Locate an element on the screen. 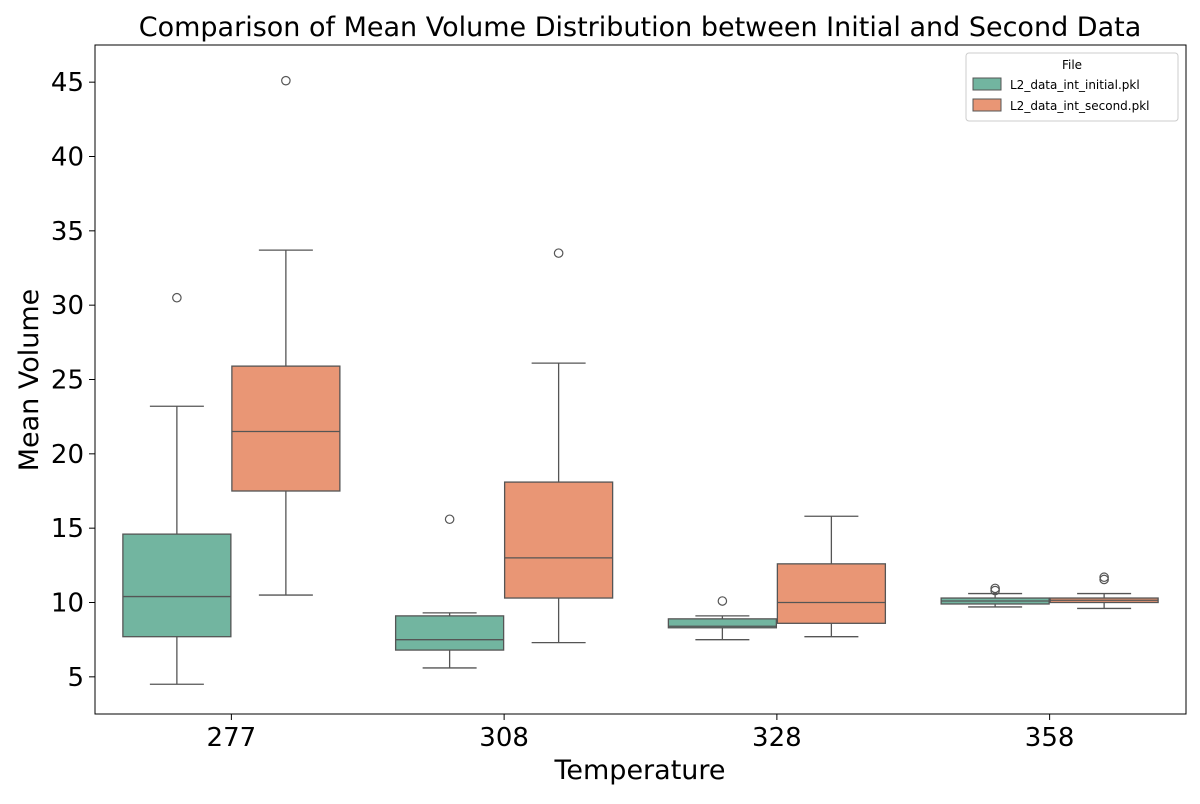 The image size is (1200, 804). legend-swatch-initial is located at coordinates (987, 84).